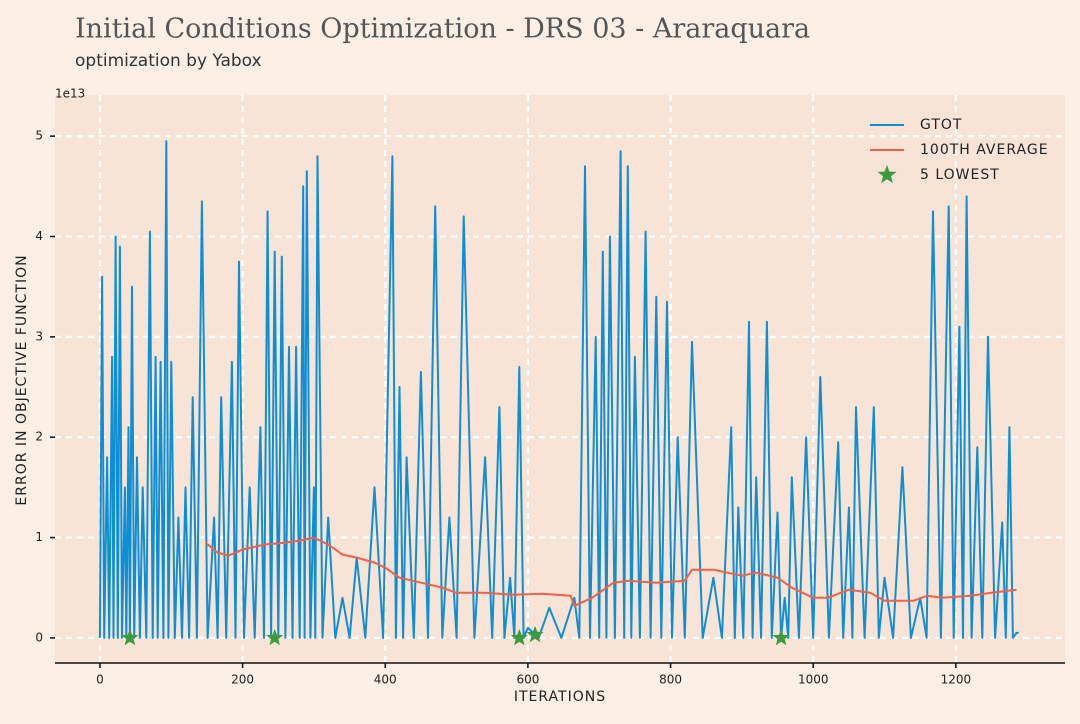 The height and width of the screenshot is (724, 1080). Describe the element at coordinates (39, 437) in the screenshot. I see `y-tick-label: 2` at that location.